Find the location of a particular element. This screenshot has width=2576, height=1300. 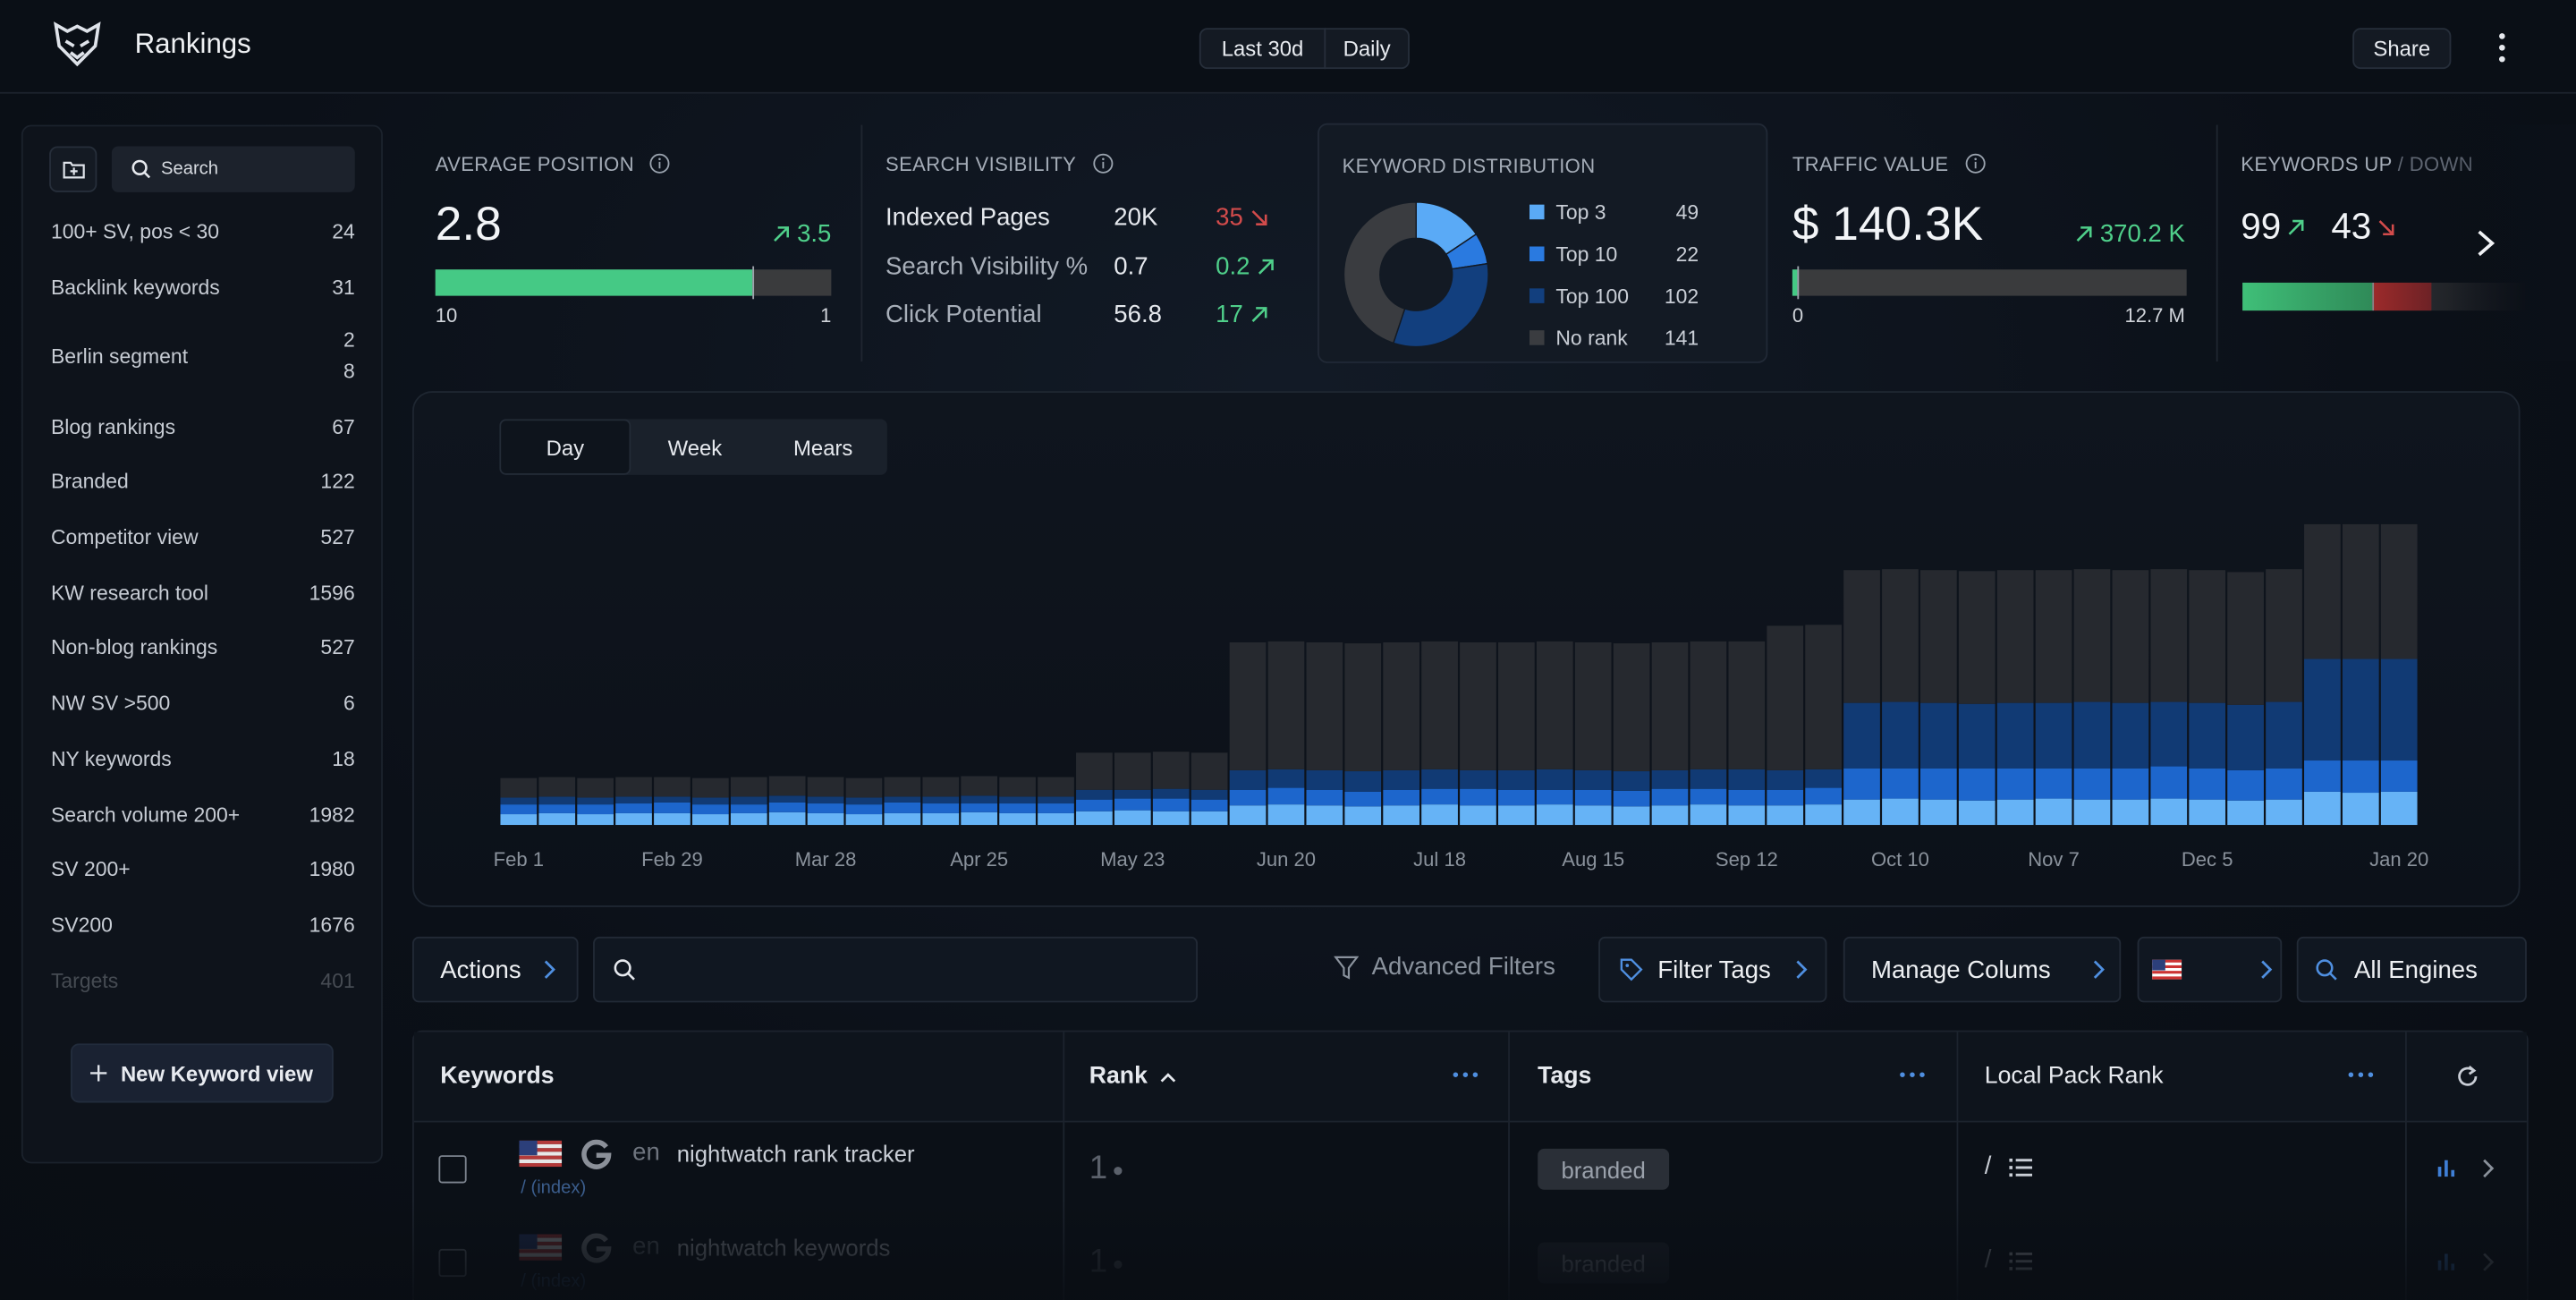

tab: Mears is located at coordinates (823, 447).